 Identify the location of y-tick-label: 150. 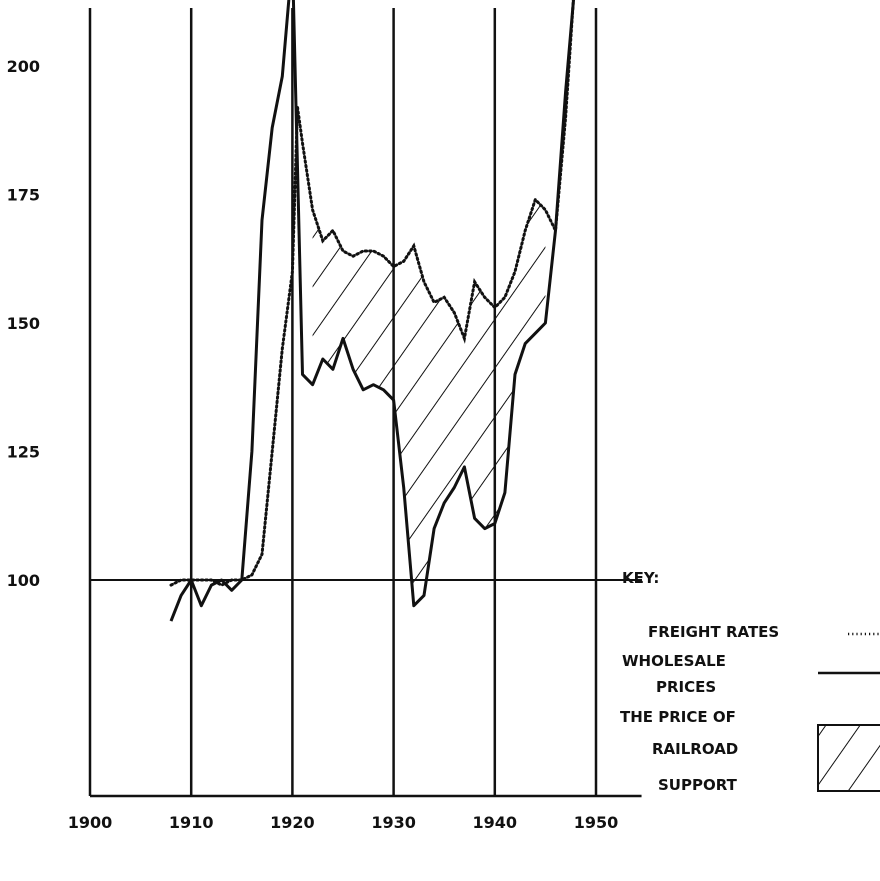
(23, 323).